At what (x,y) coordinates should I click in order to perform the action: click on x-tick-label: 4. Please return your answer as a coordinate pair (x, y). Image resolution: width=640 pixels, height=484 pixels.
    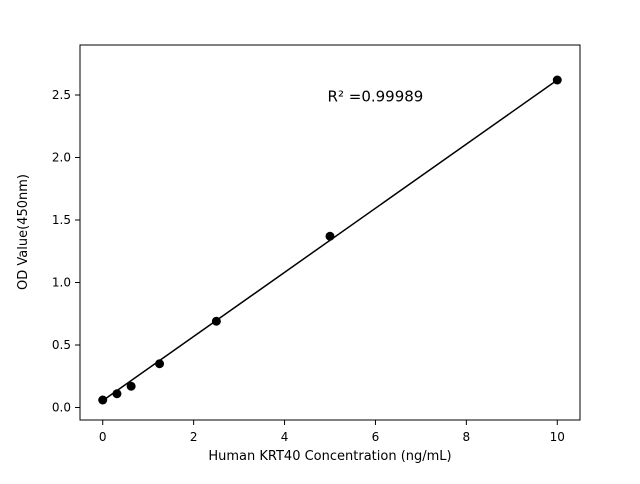
    Looking at the image, I should click on (285, 437).